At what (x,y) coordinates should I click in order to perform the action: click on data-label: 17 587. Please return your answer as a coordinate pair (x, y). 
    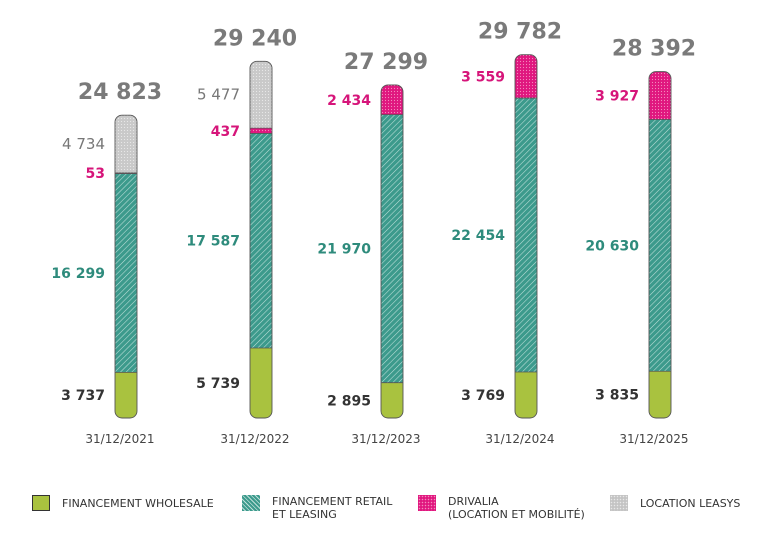
    Looking at the image, I should click on (213, 242).